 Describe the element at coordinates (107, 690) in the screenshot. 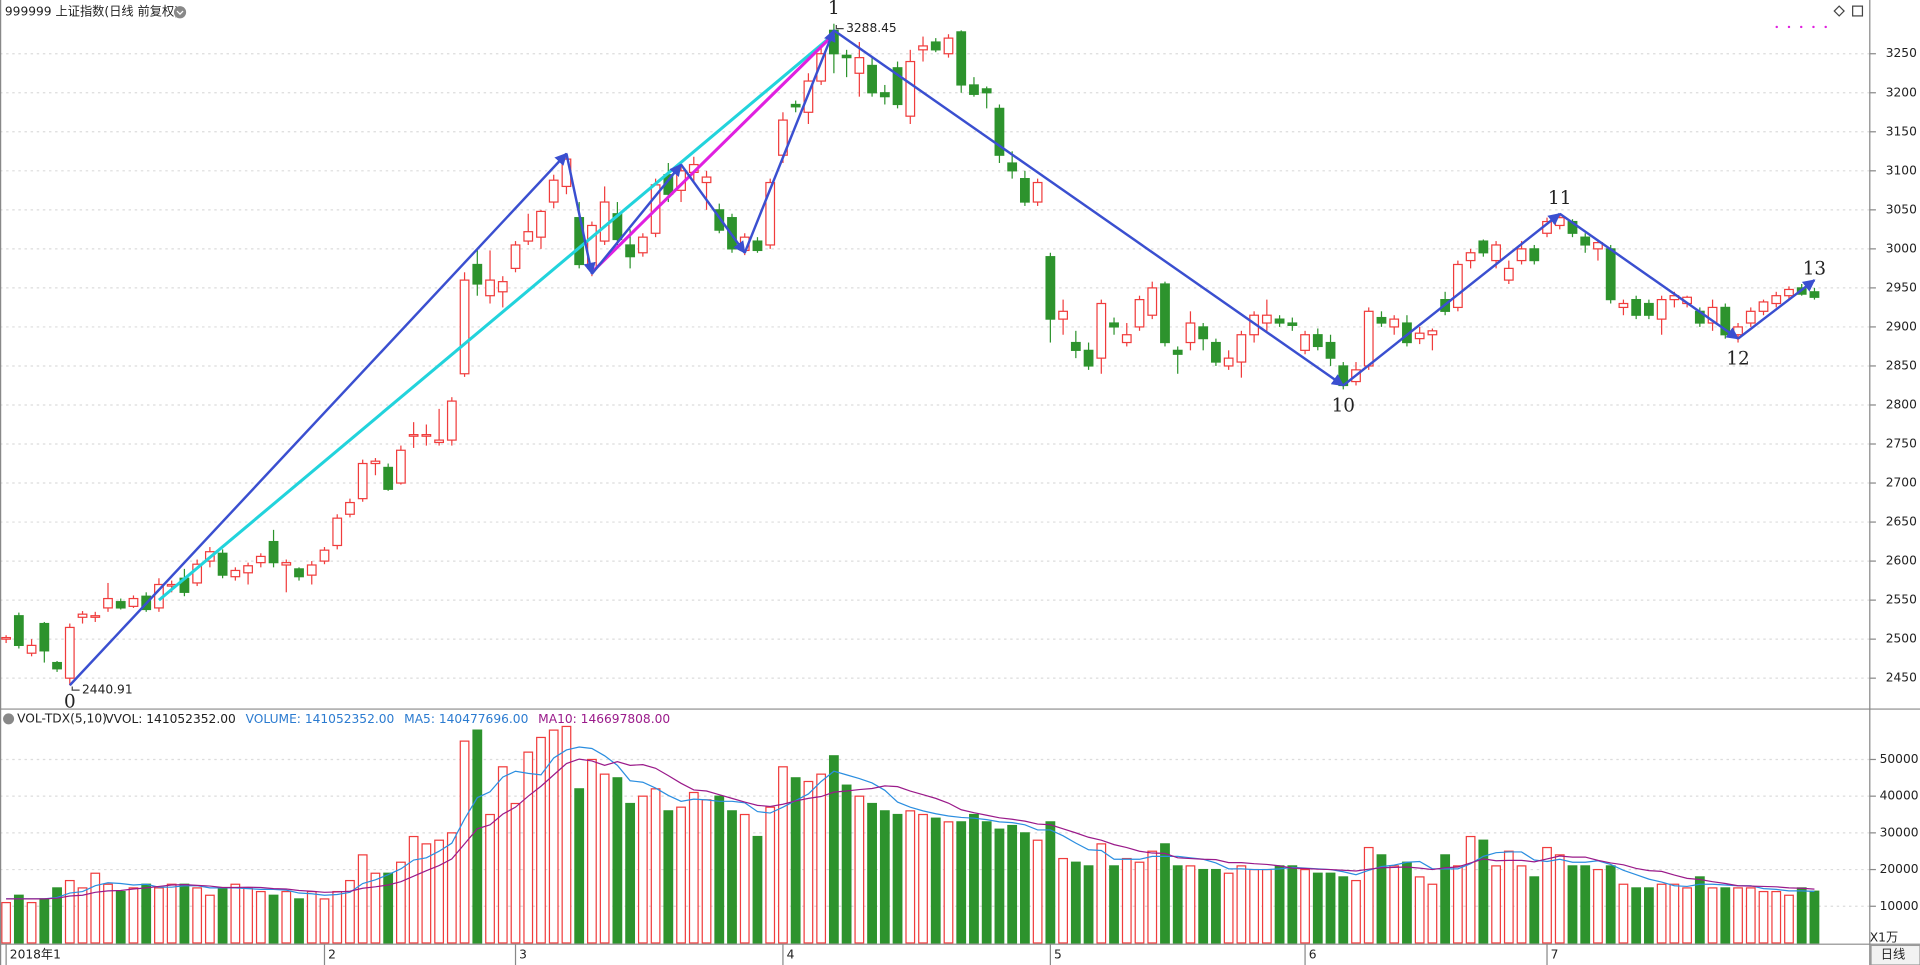

I see `price-label: 2440.91` at that location.